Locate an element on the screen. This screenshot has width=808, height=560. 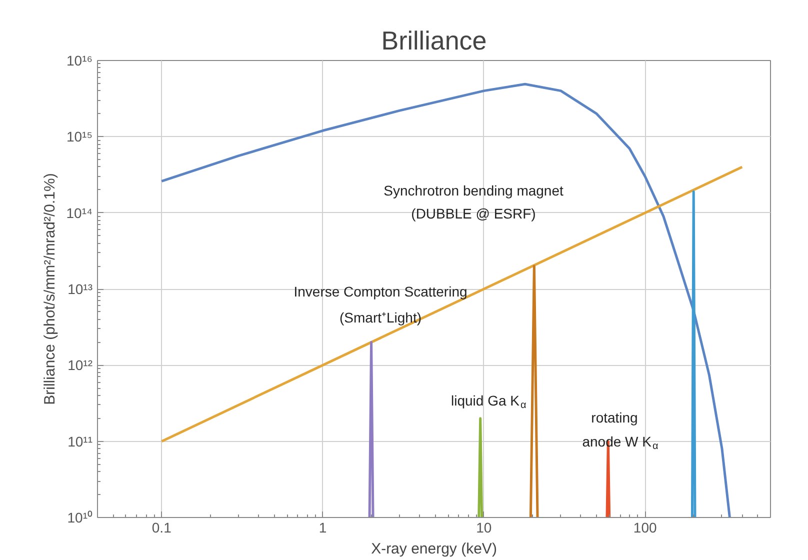
x-tick-label: 100 is located at coordinates (645, 528).